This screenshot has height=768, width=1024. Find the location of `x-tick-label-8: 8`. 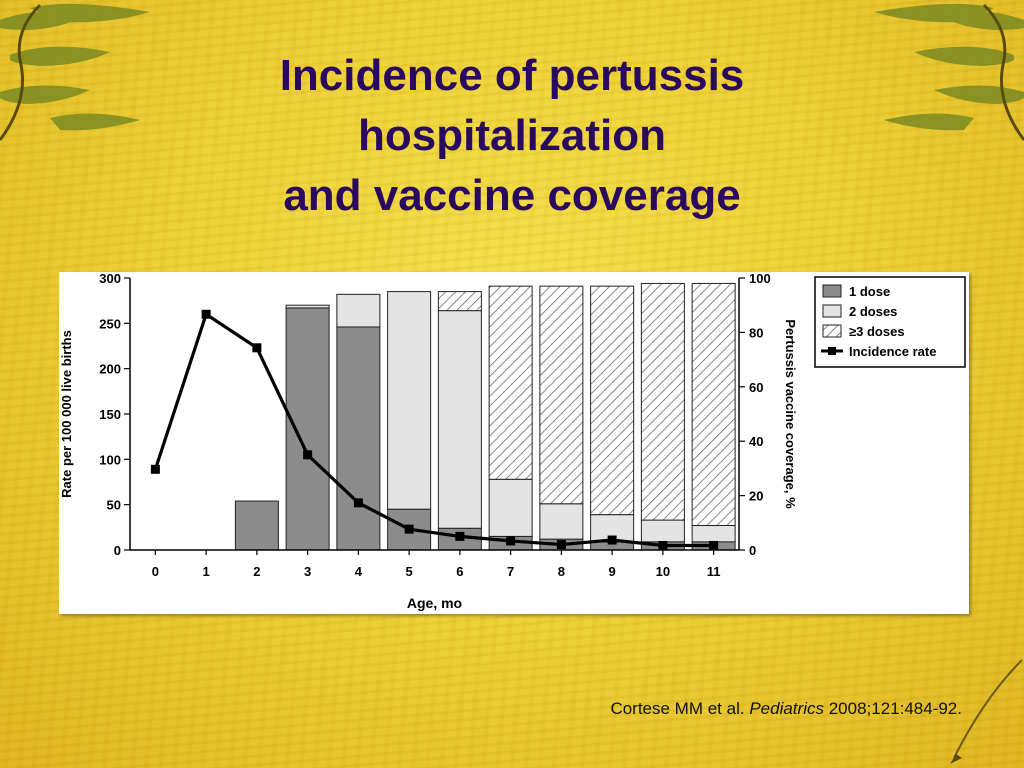

x-tick-label-8: 8 is located at coordinates (561, 571).